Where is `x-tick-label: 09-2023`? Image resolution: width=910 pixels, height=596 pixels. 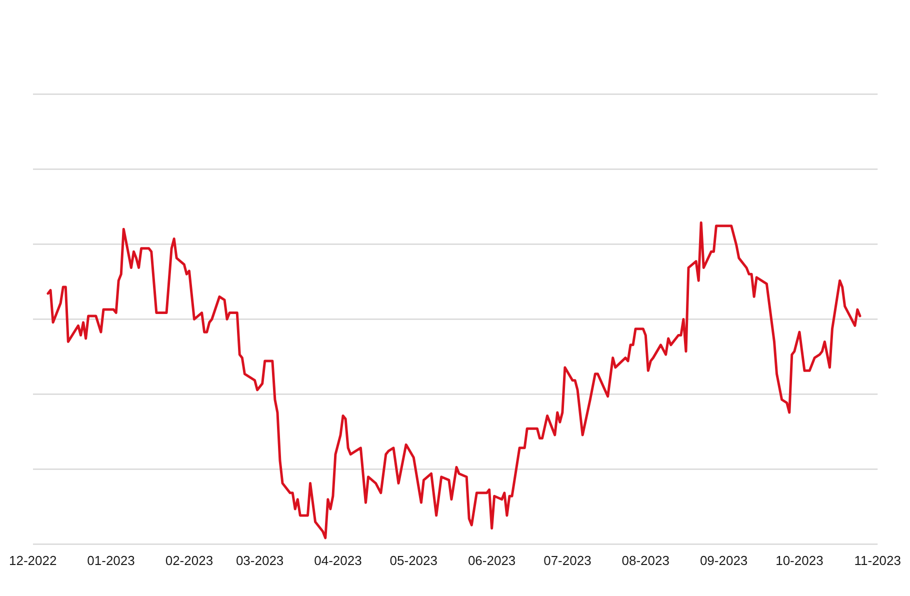 x-tick-label: 09-2023 is located at coordinates (724, 560).